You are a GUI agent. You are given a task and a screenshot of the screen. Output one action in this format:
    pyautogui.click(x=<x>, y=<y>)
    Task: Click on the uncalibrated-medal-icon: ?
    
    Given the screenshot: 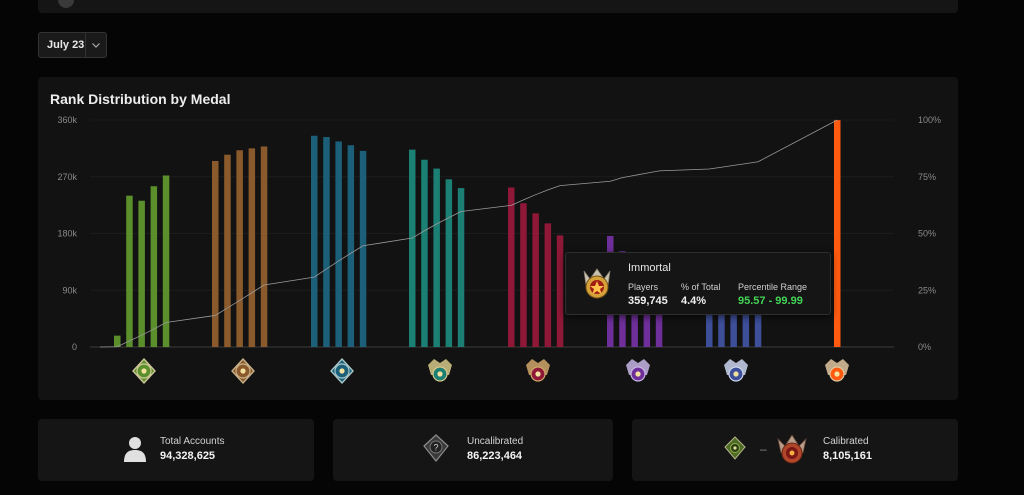 What is the action you would take?
    pyautogui.click(x=436, y=450)
    